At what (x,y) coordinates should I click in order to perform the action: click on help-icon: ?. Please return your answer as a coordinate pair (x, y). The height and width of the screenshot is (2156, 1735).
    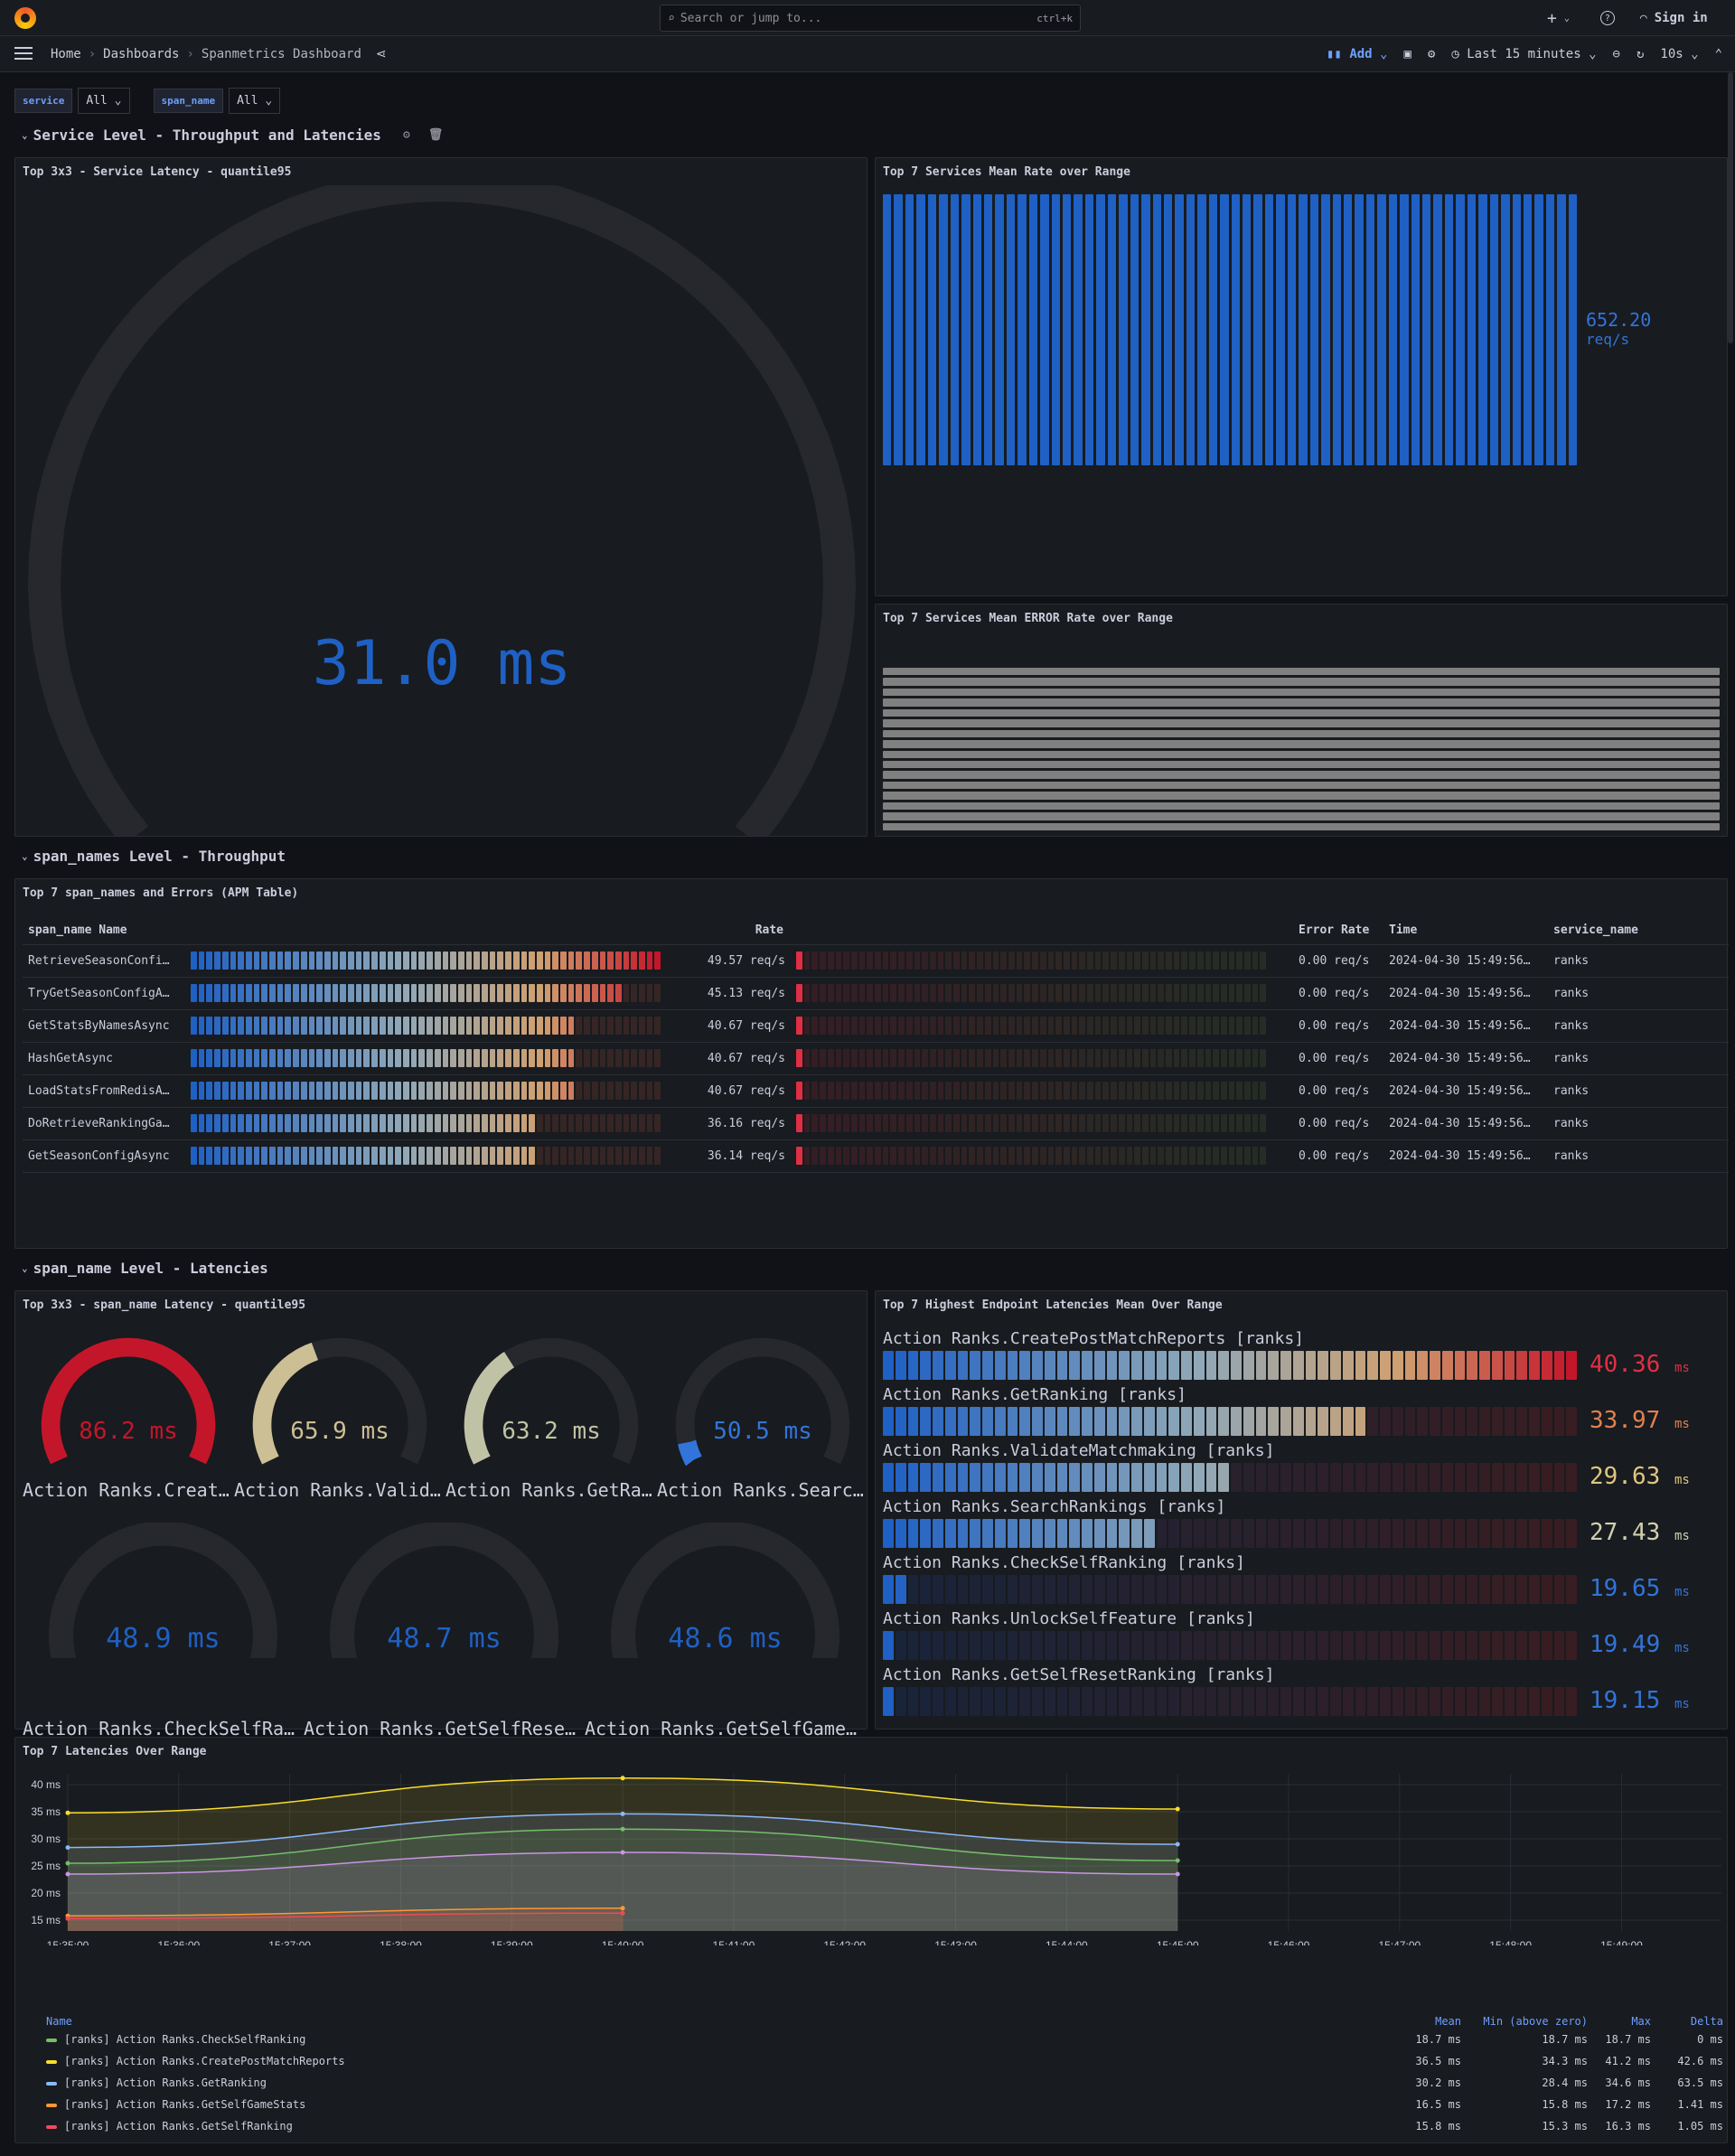
    Looking at the image, I should click on (1607, 18).